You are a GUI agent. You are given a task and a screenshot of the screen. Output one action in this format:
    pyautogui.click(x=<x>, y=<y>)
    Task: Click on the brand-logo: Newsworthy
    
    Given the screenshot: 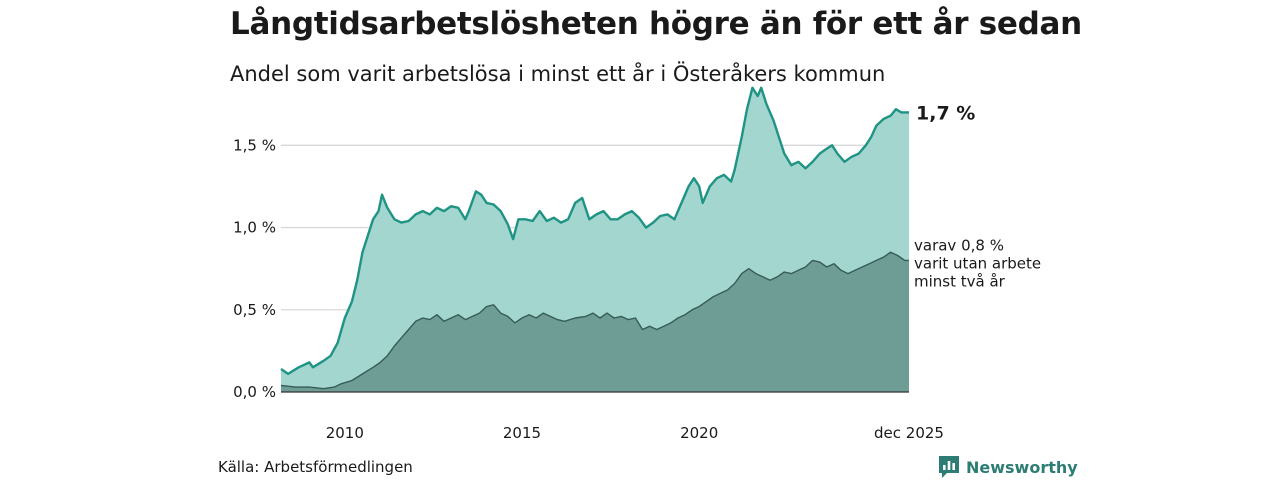 What is the action you would take?
    pyautogui.click(x=1008, y=467)
    